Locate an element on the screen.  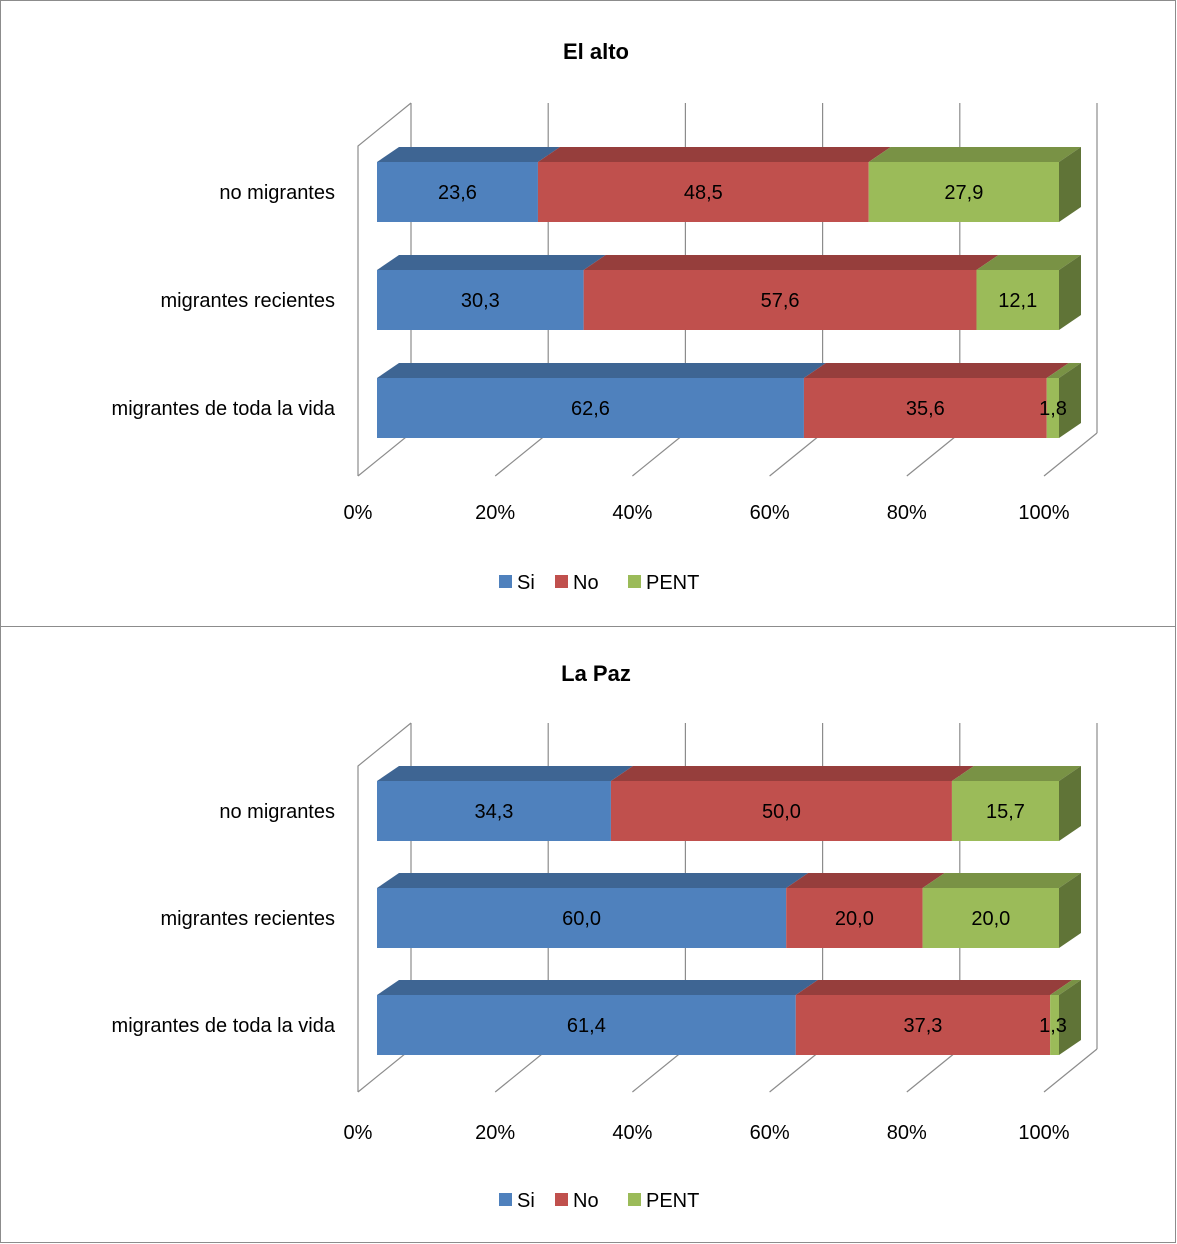
data-label: 61,4 is located at coordinates (586, 1026).